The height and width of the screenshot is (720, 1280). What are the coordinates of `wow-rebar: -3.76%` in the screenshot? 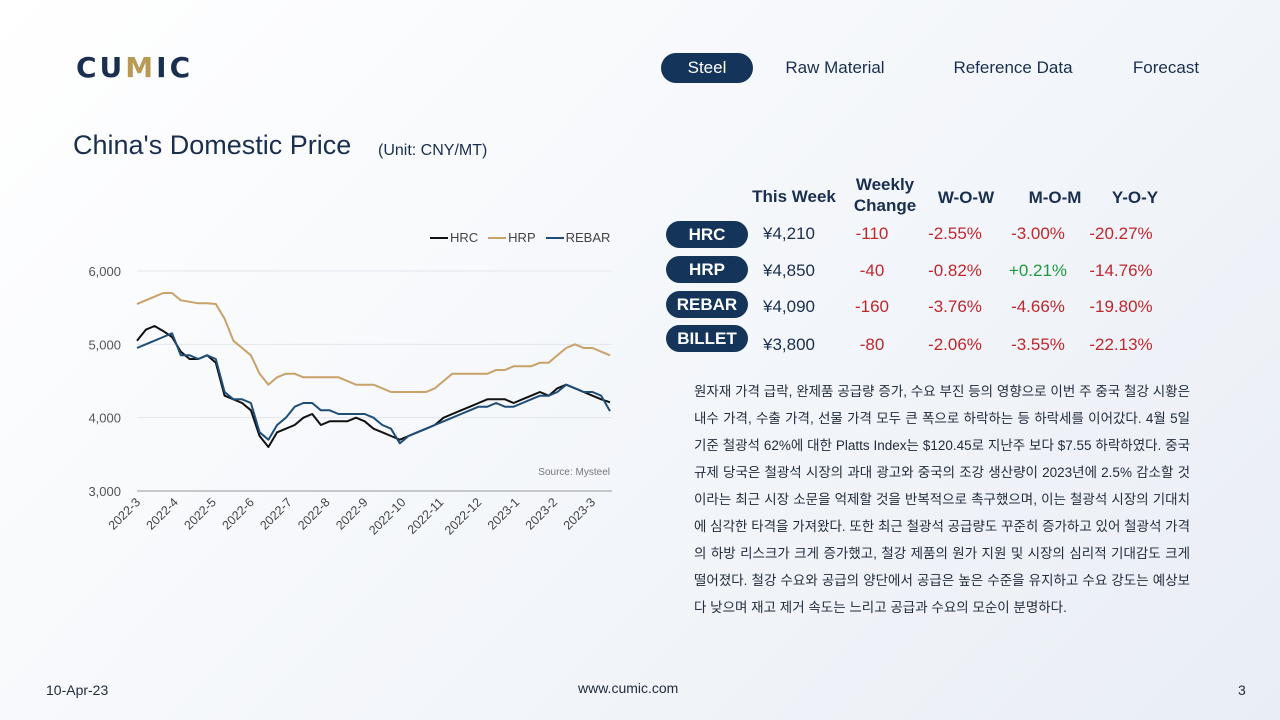 It's located at (955, 306).